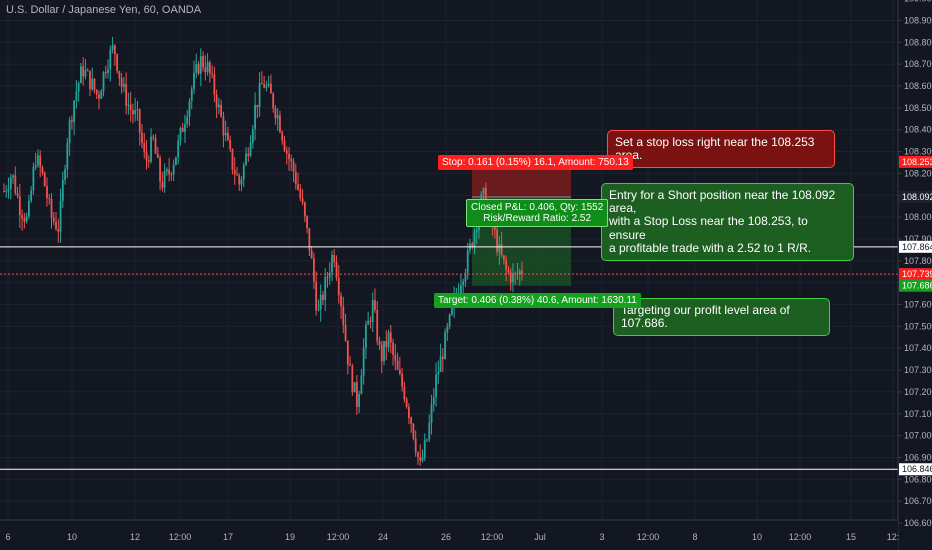 The height and width of the screenshot is (550, 932). What do you see at coordinates (446, 537) in the screenshot?
I see `time-tick-label: 26` at bounding box center [446, 537].